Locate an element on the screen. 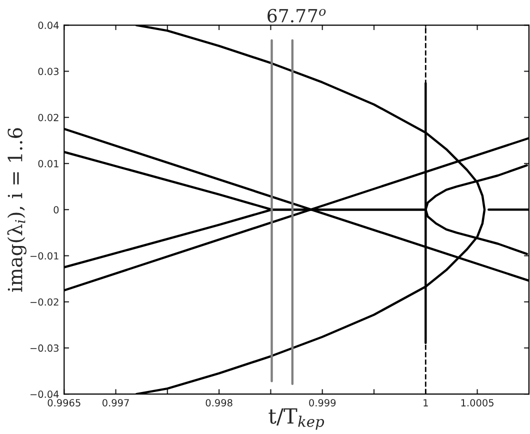 This screenshot has width=530, height=434. y-tick-label: 0.02 is located at coordinates (48, 118).